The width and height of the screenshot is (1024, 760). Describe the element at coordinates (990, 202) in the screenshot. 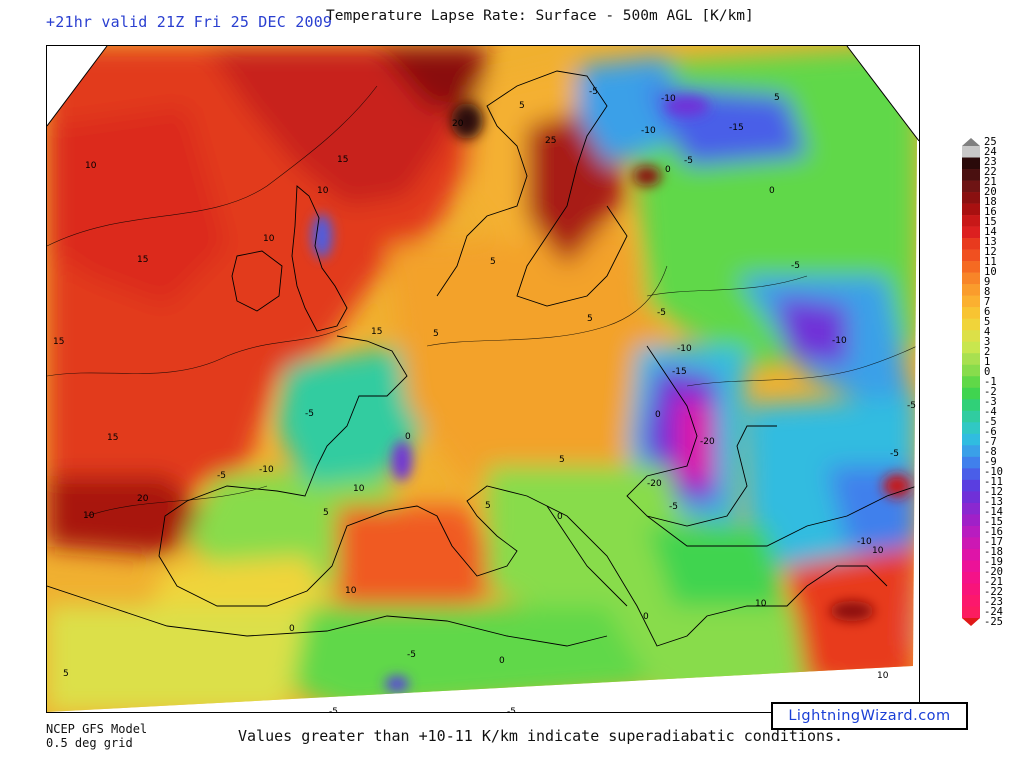

I see `colorbar-label: 18` at that location.